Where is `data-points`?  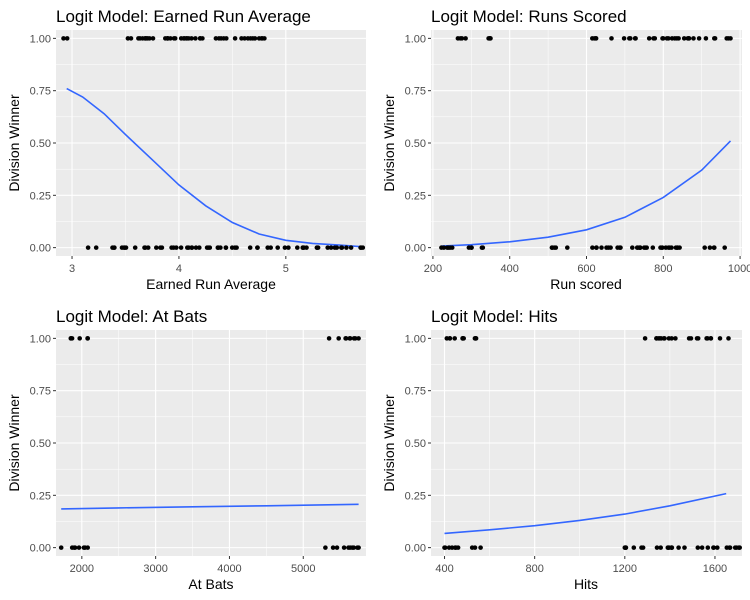 data-points is located at coordinates (213, 143).